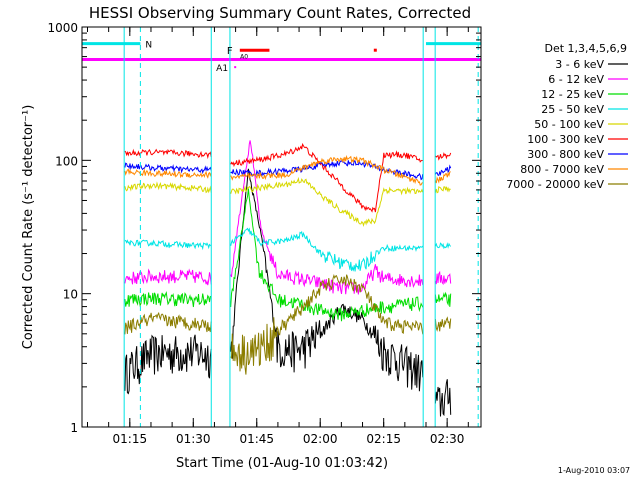 The image size is (640, 480). Describe the element at coordinates (235, 67) in the screenshot. I see `attenuator-marker` at that location.